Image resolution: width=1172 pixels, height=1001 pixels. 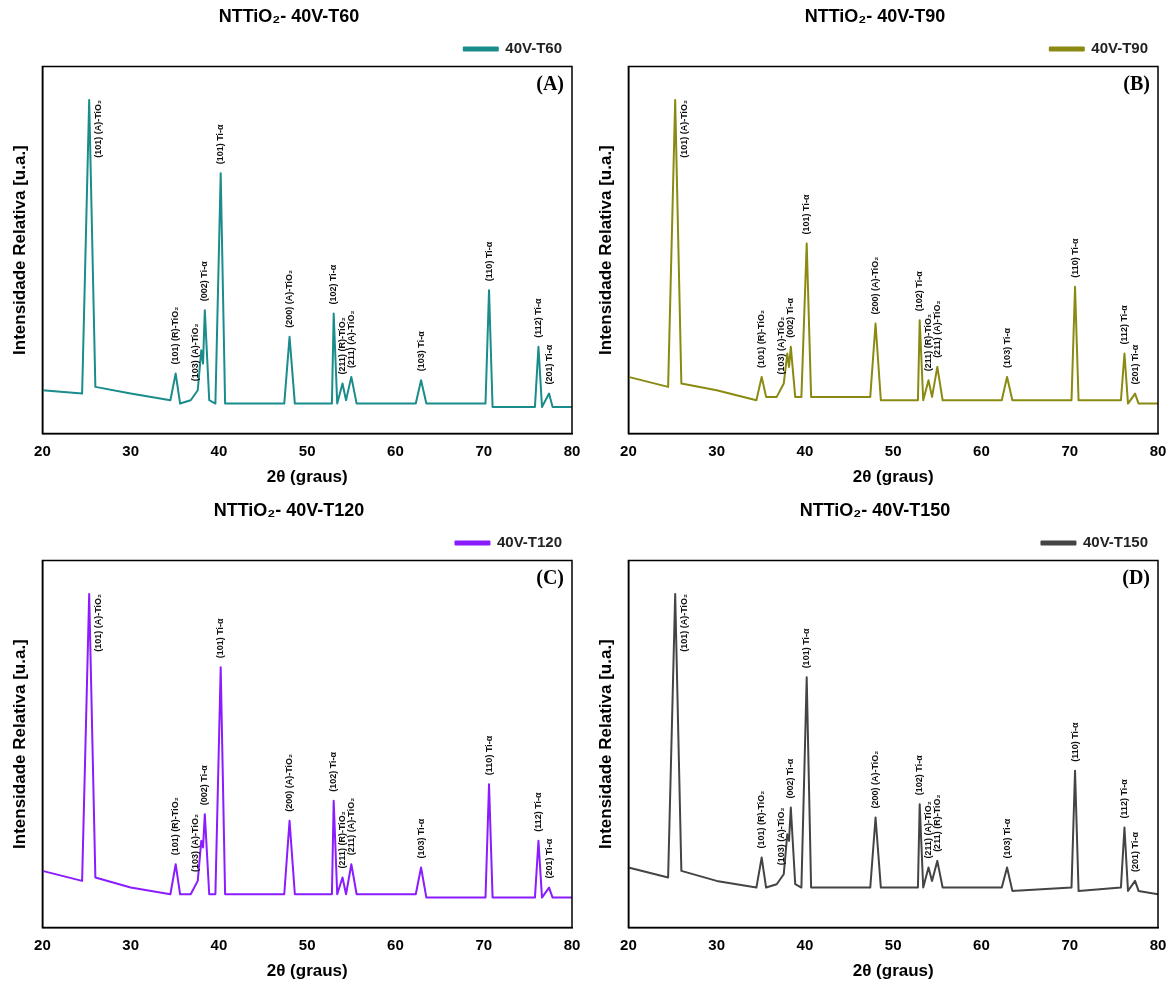 I want to click on text: (B), so click(x=1136, y=83).